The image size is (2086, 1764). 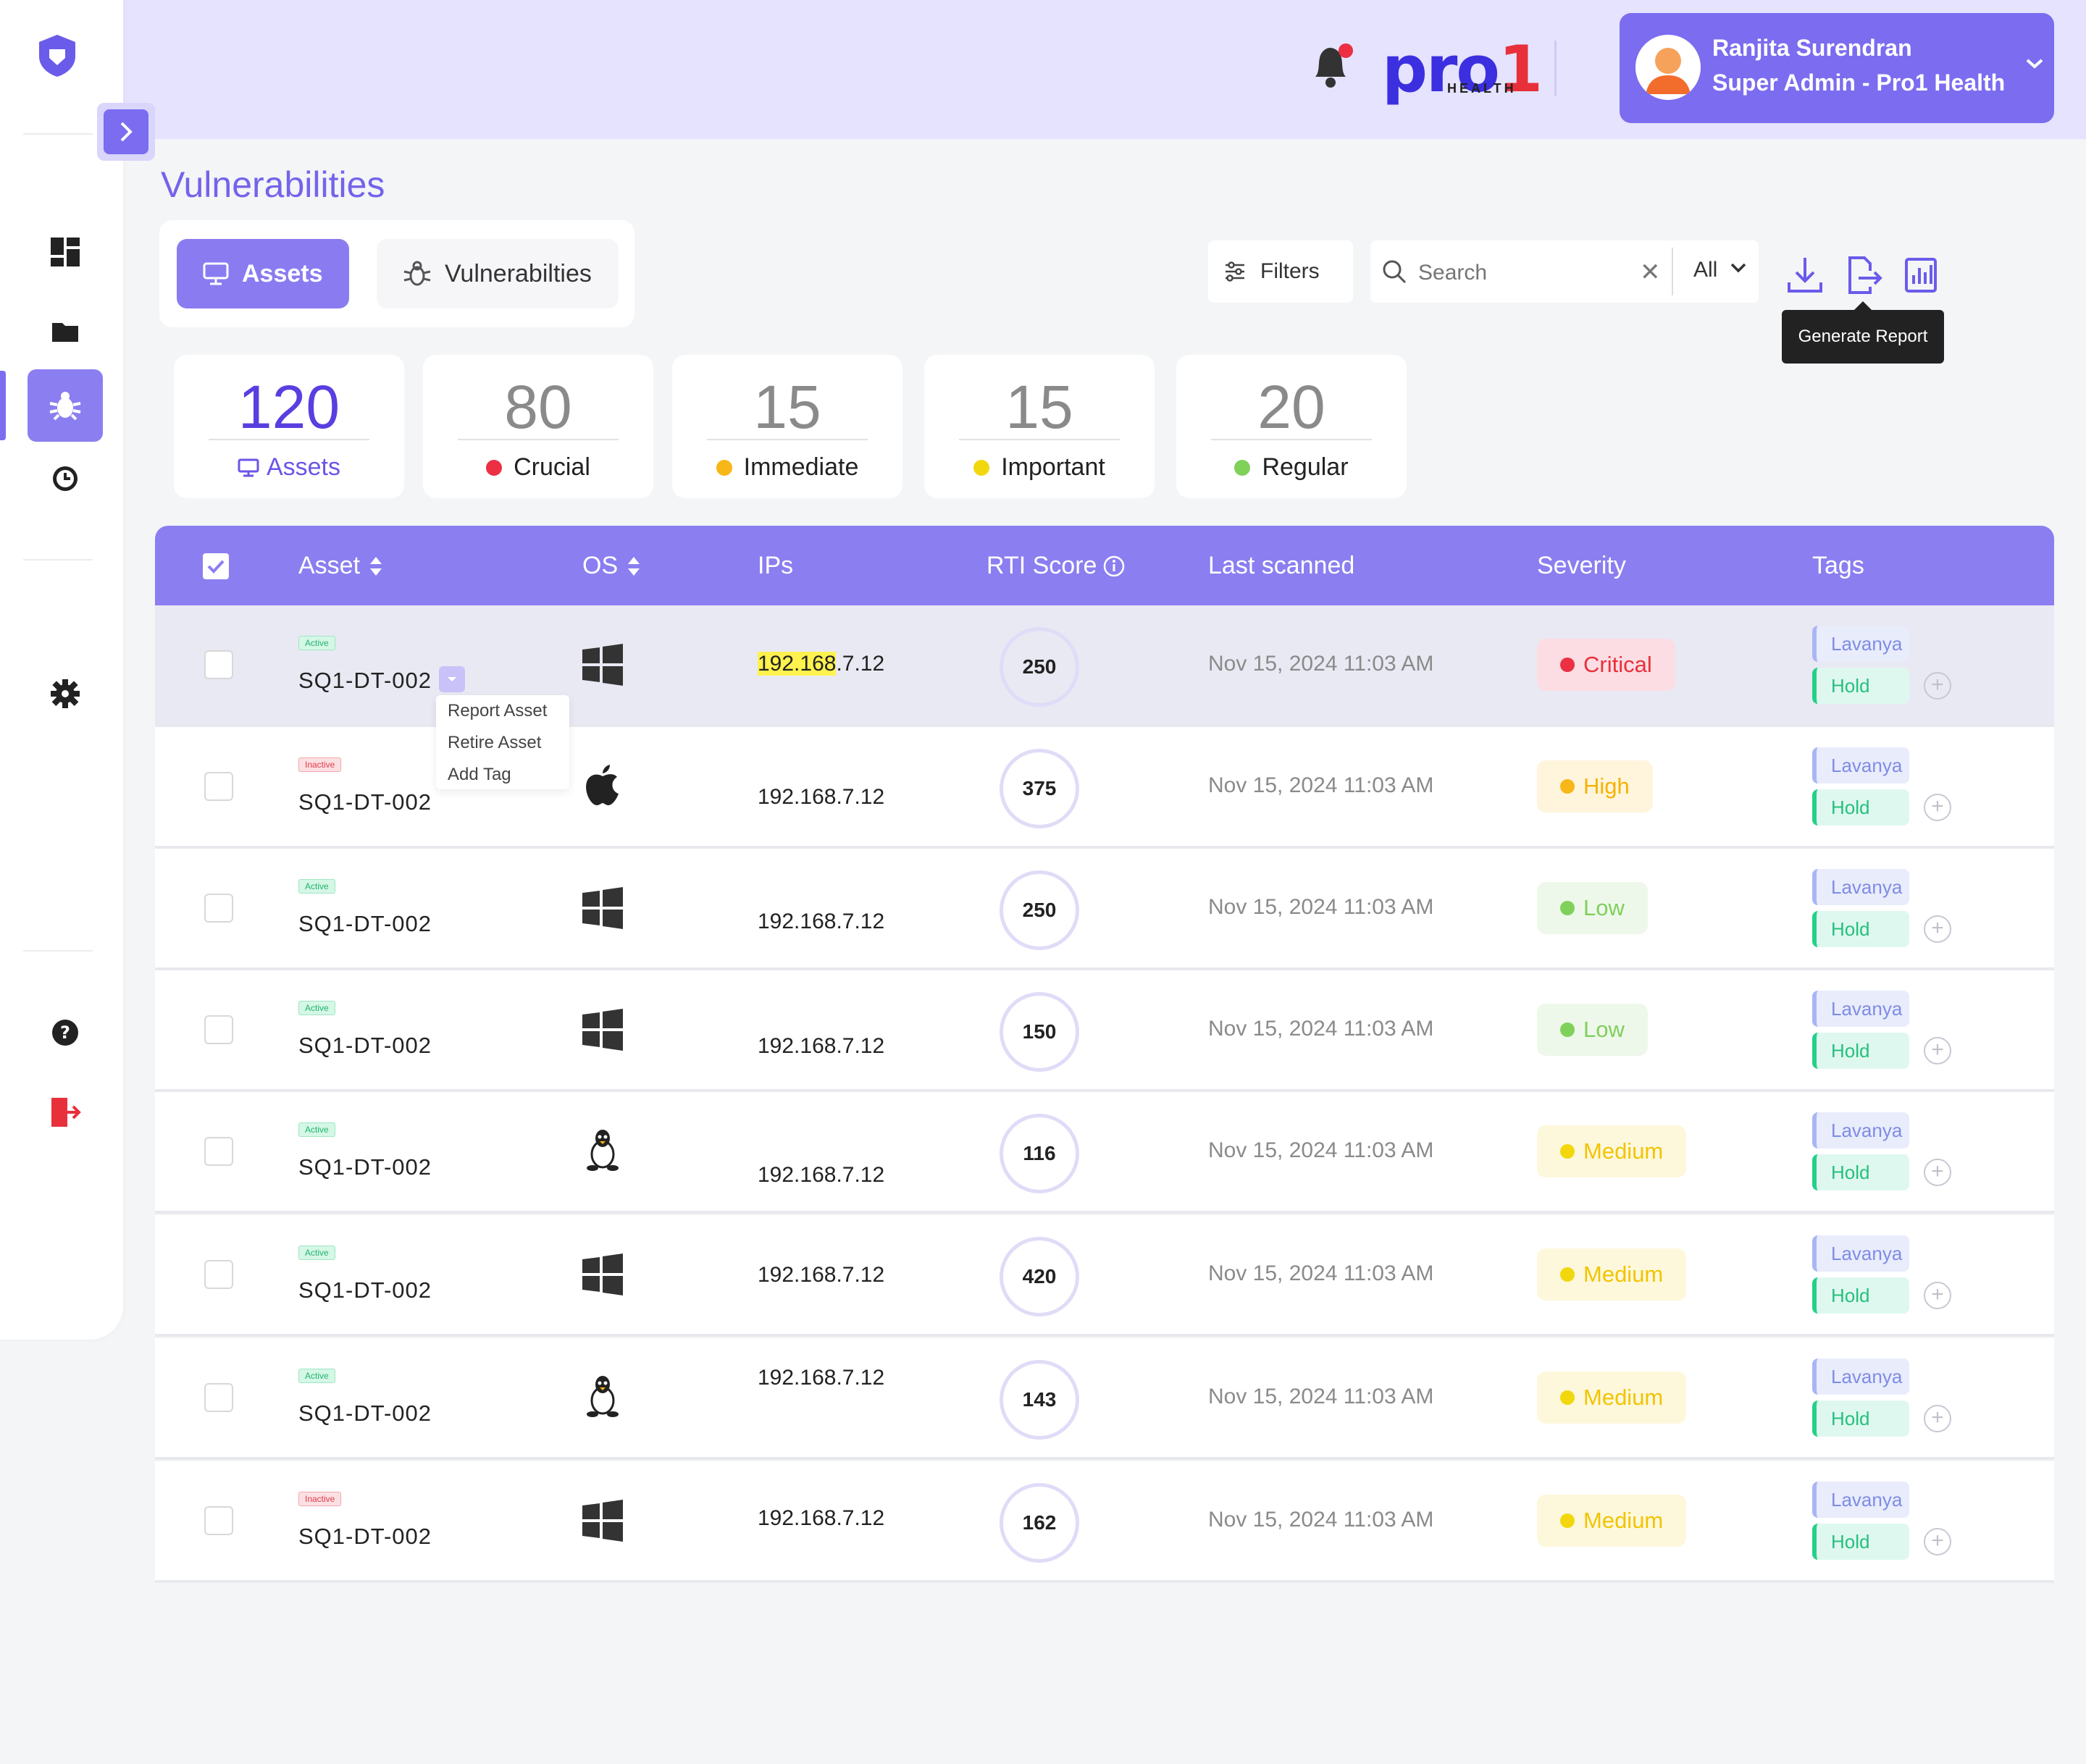 I want to click on stat-card-immediate: 15 Immediate, so click(x=787, y=426).